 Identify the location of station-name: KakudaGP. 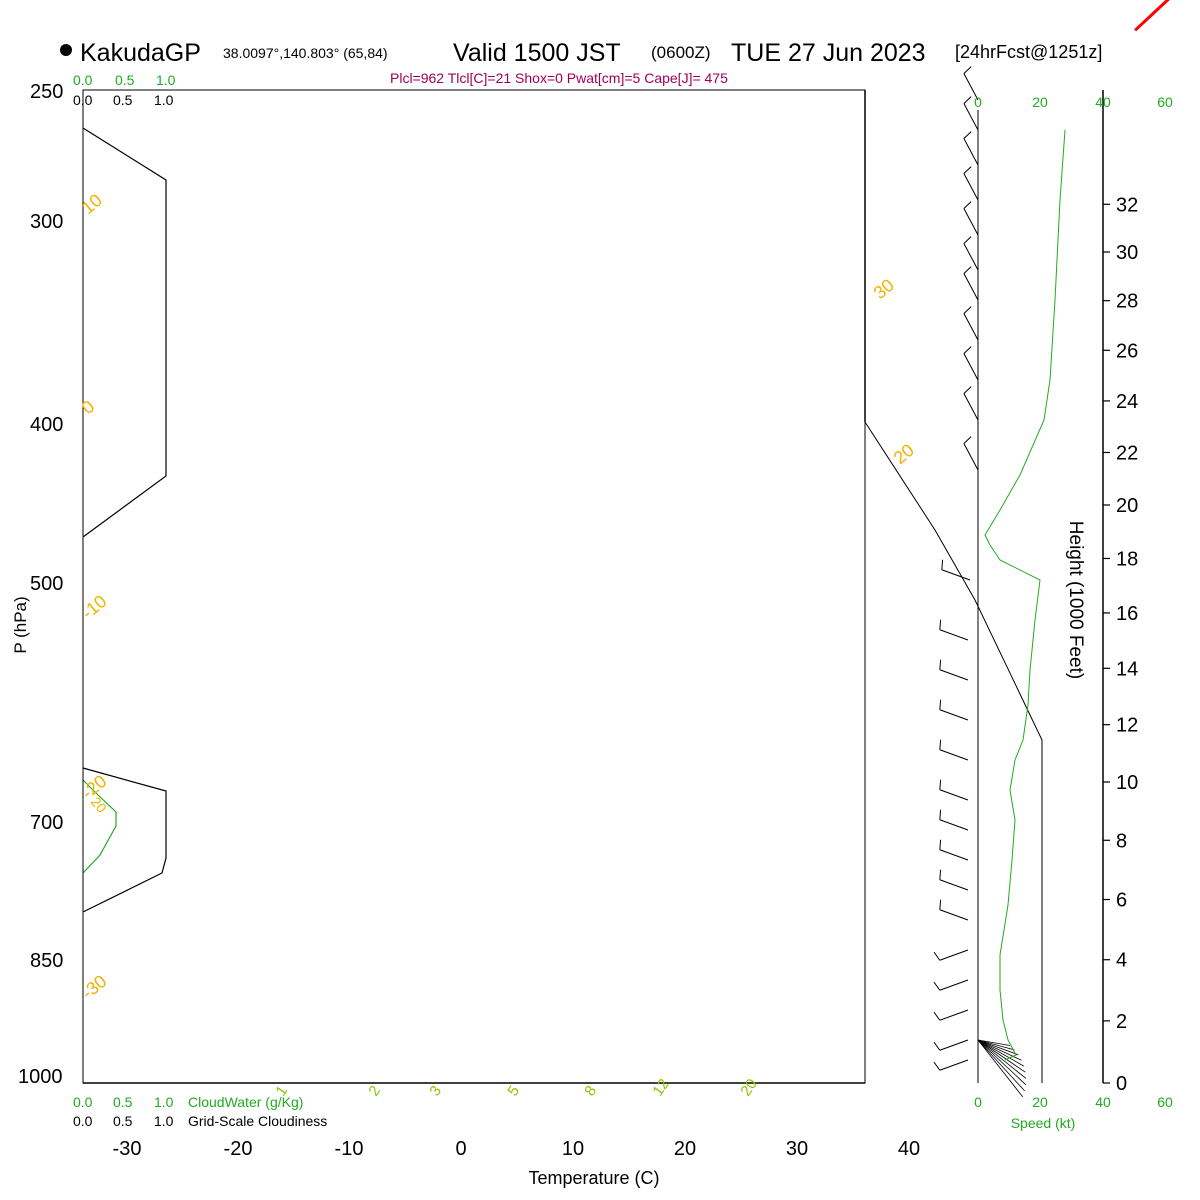
(140, 53).